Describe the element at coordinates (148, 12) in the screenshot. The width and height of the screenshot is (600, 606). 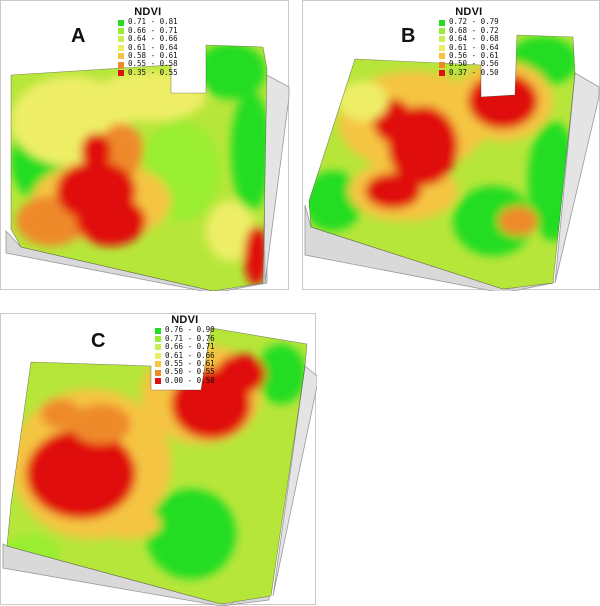
I see `legend-title-a: NDVI` at that location.